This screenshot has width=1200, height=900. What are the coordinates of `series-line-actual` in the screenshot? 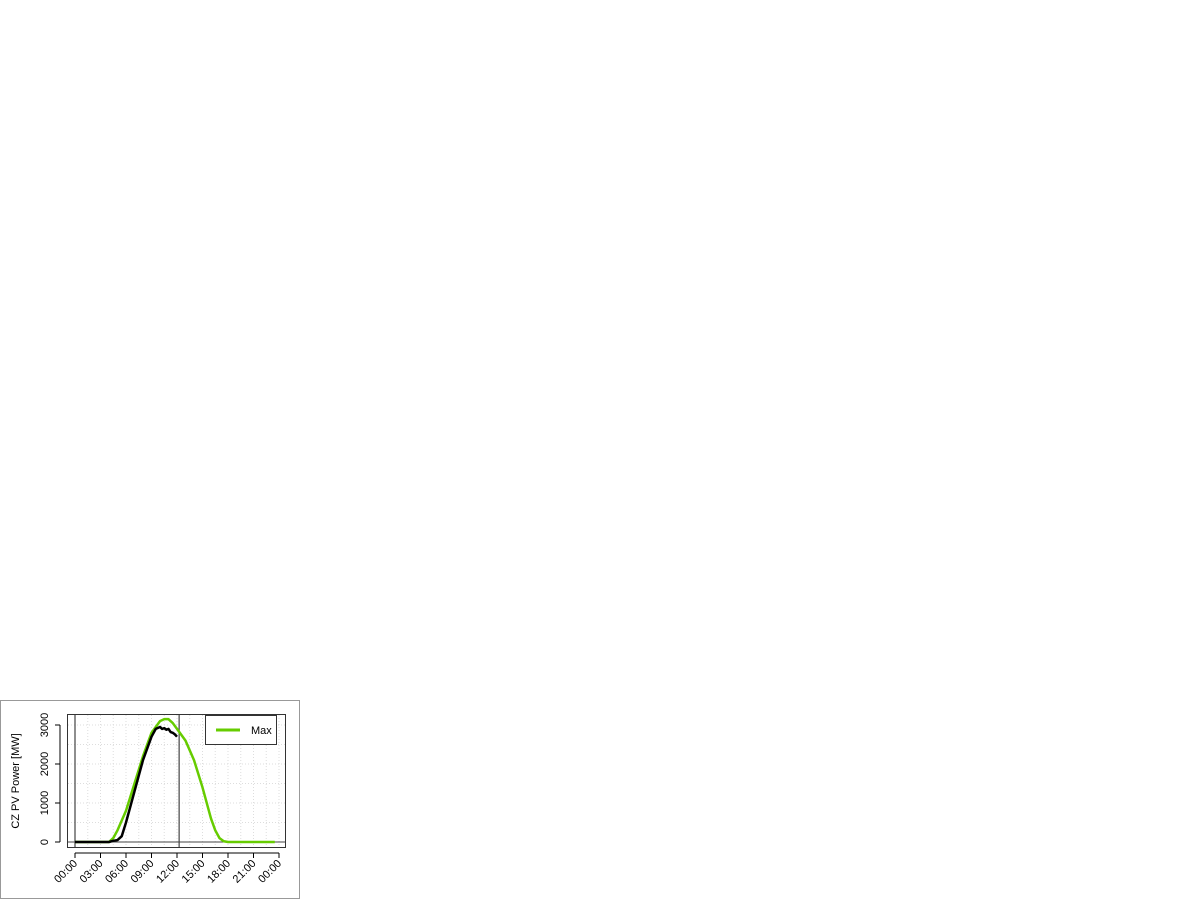 It's located at (126, 784).